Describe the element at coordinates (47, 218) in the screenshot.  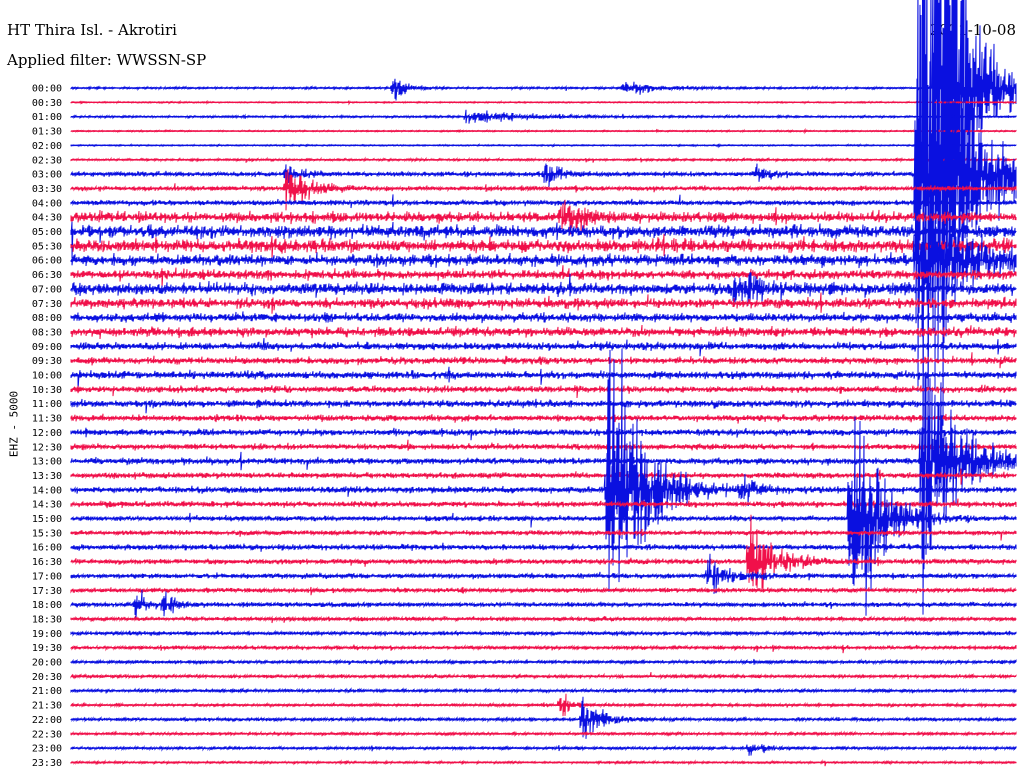
I see `row-time-label: 04:30` at that location.